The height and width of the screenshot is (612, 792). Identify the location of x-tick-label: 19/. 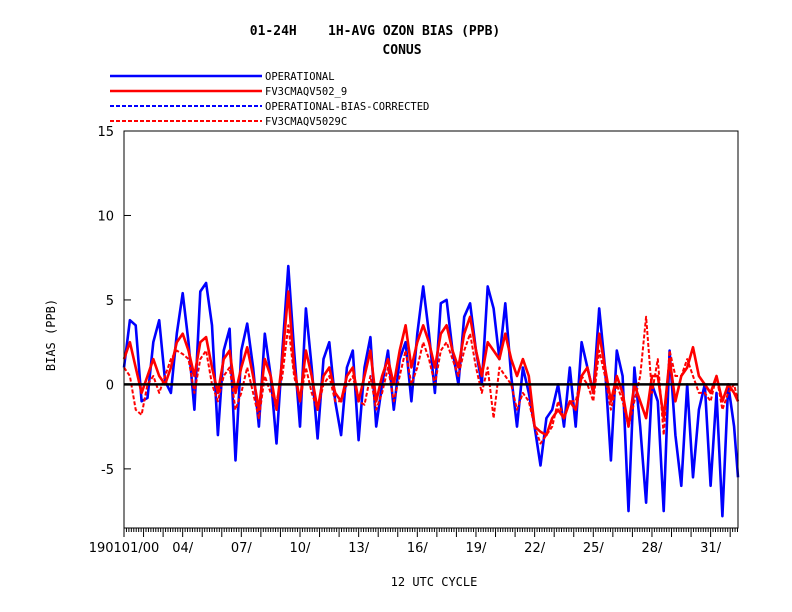
(477, 548).